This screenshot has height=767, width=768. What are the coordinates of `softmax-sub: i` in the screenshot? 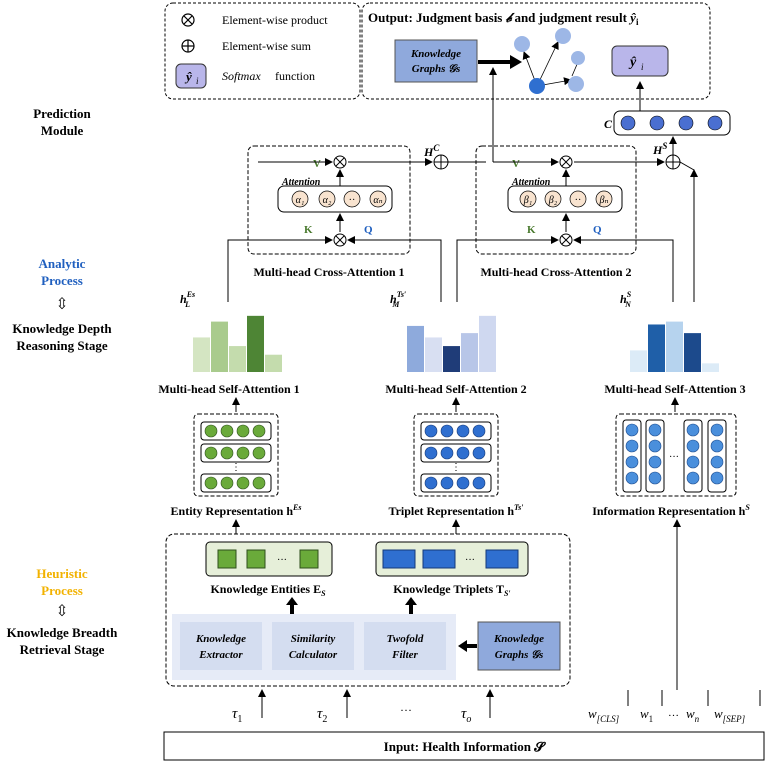 It's located at (197, 81).